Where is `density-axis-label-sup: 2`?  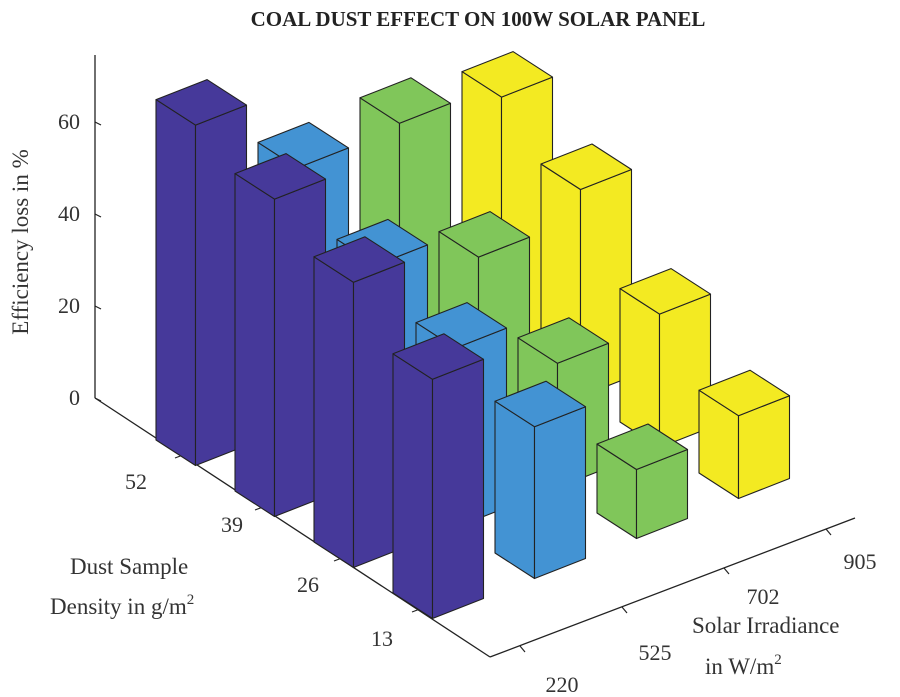
density-axis-label-sup: 2 is located at coordinates (191, 600).